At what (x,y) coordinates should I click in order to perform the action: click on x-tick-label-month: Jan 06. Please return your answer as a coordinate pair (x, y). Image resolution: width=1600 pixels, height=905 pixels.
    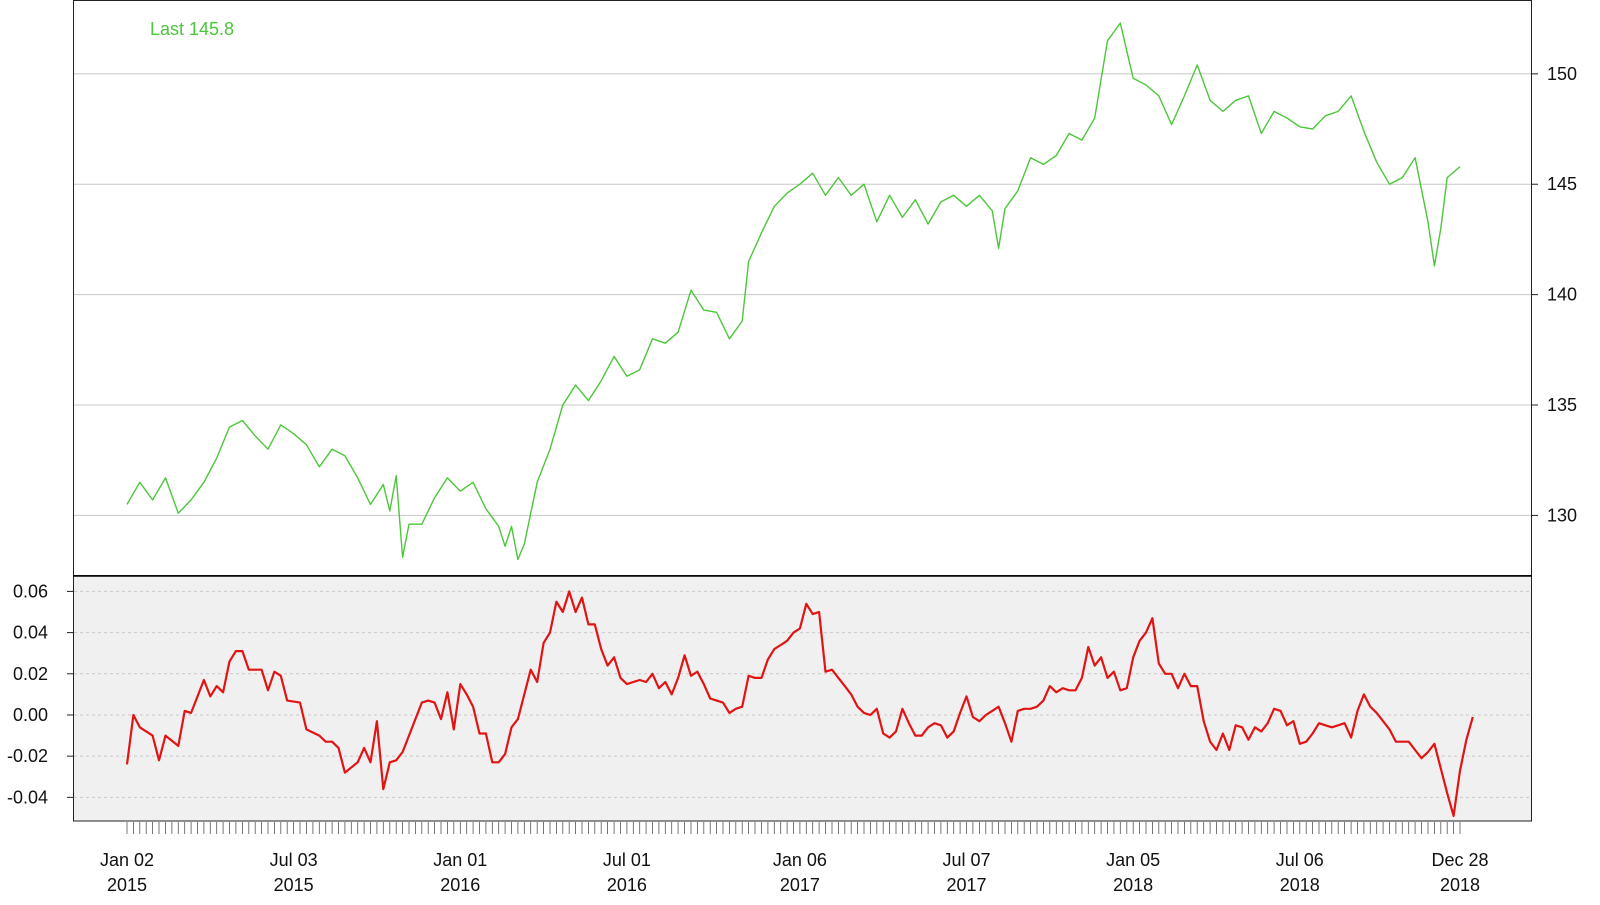
    Looking at the image, I should click on (800, 860).